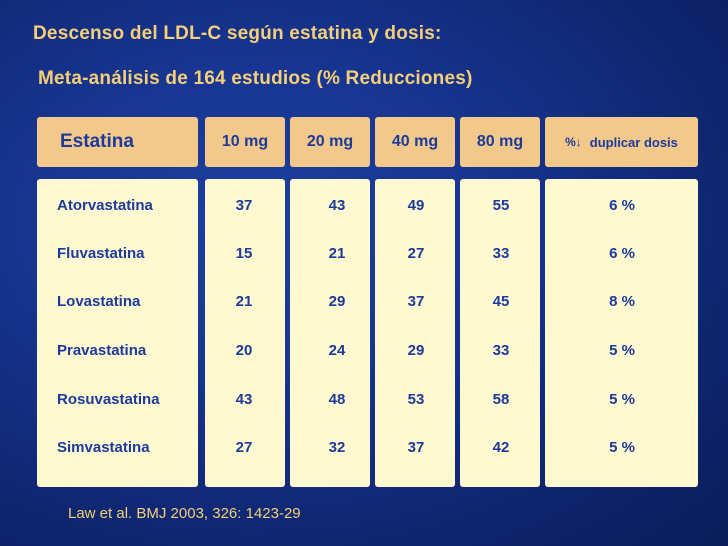 This screenshot has width=728, height=546. Describe the element at coordinates (501, 399) in the screenshot. I see `value-80mg: 58` at that location.